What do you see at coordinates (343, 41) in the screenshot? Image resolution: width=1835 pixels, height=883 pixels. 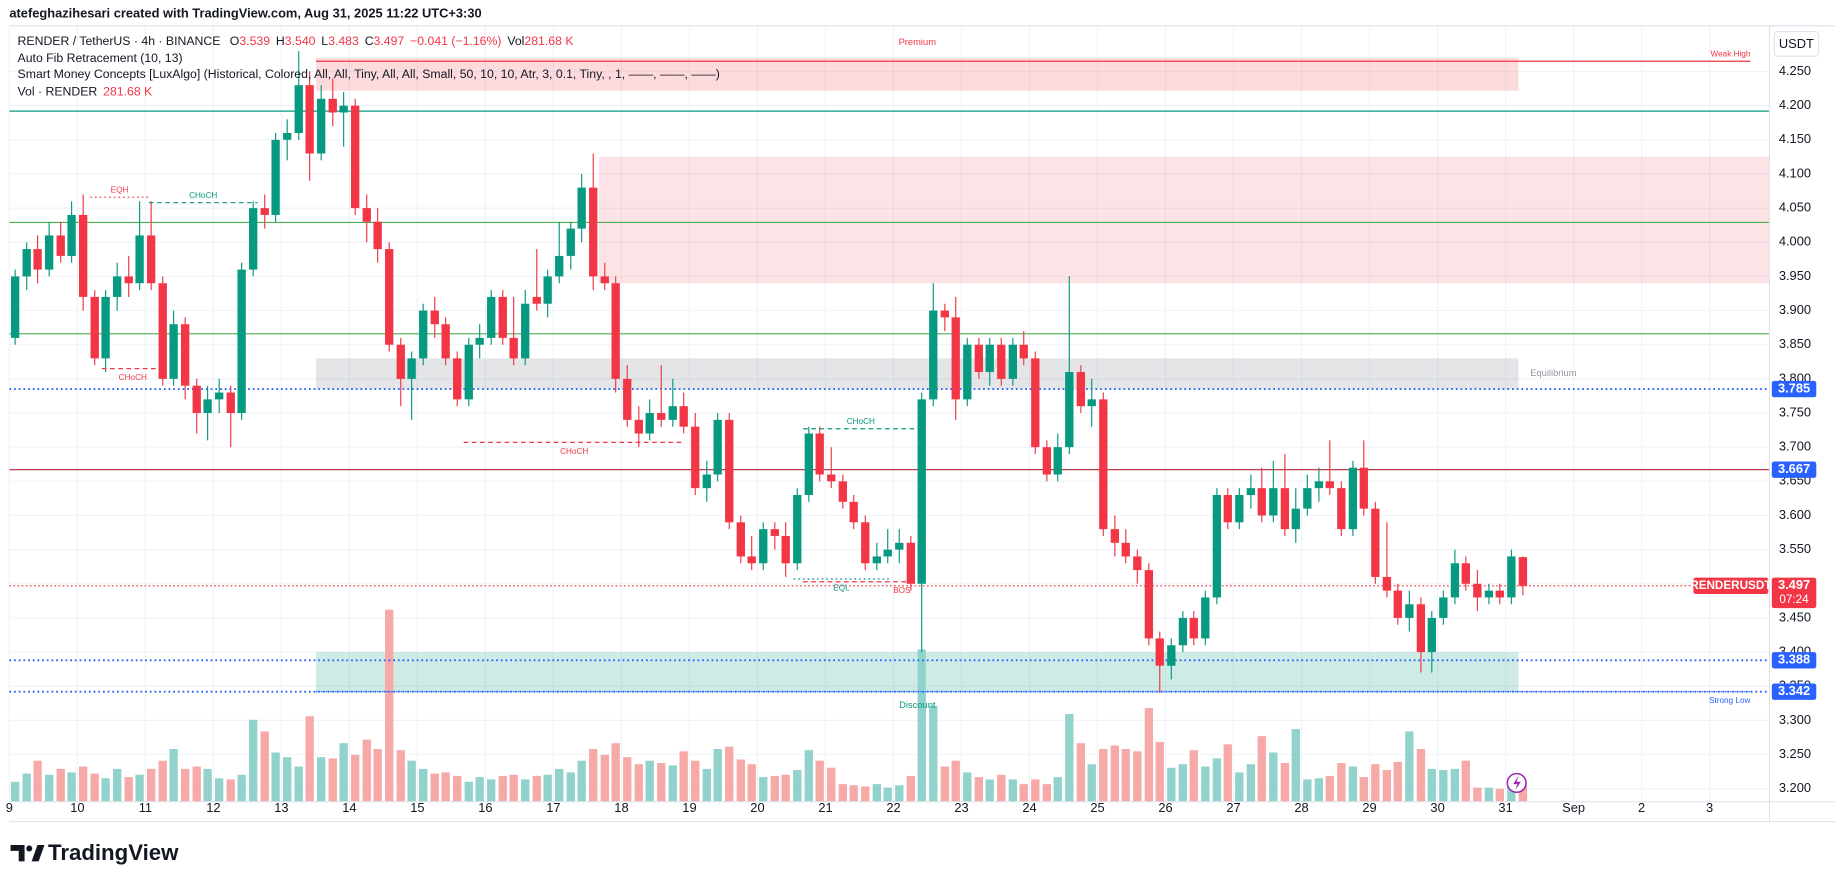 I see `legend-value: 3.483` at bounding box center [343, 41].